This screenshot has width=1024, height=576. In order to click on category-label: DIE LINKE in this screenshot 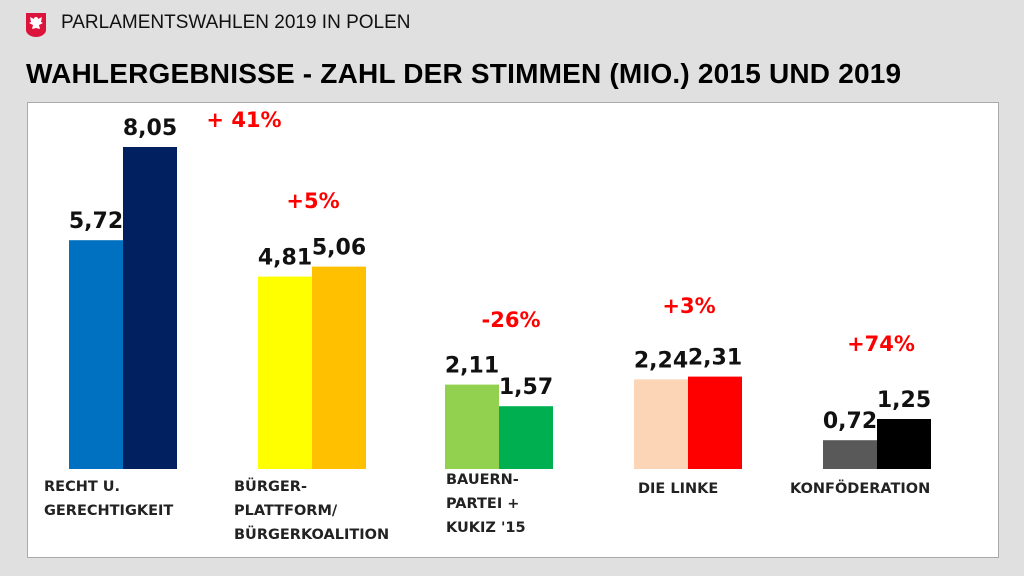, I will do `click(678, 489)`.